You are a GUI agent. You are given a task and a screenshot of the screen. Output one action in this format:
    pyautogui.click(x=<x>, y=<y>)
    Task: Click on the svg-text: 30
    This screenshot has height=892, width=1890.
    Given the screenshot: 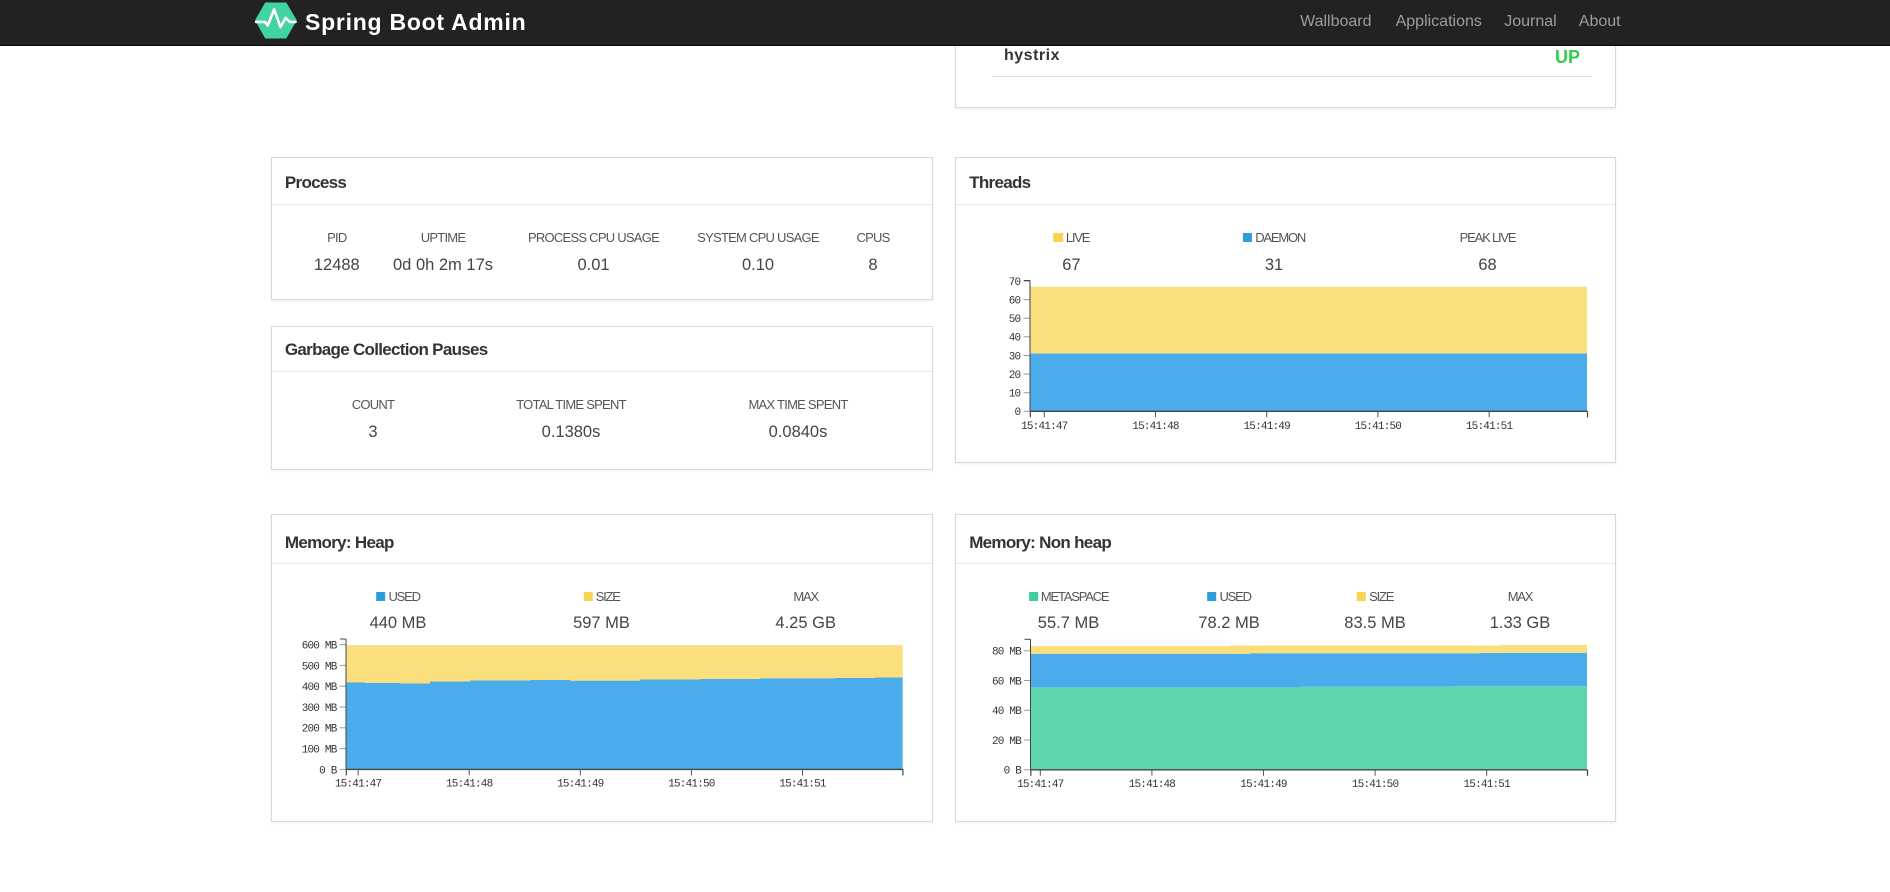 What is the action you would take?
    pyautogui.click(x=1015, y=357)
    